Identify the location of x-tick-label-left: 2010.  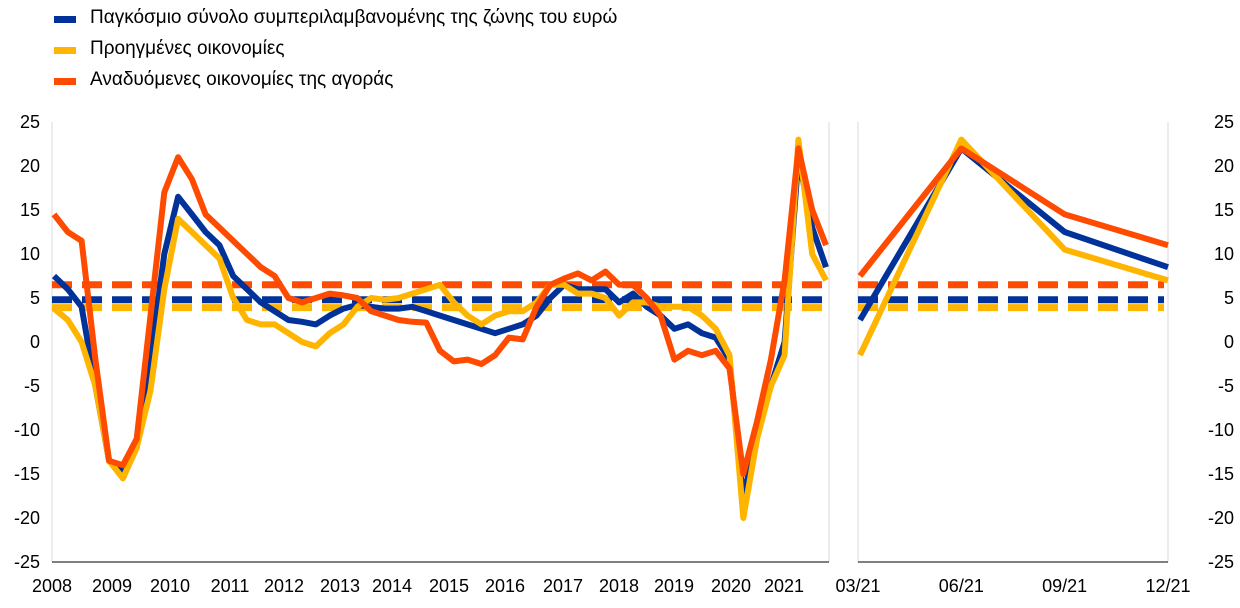
(170, 586).